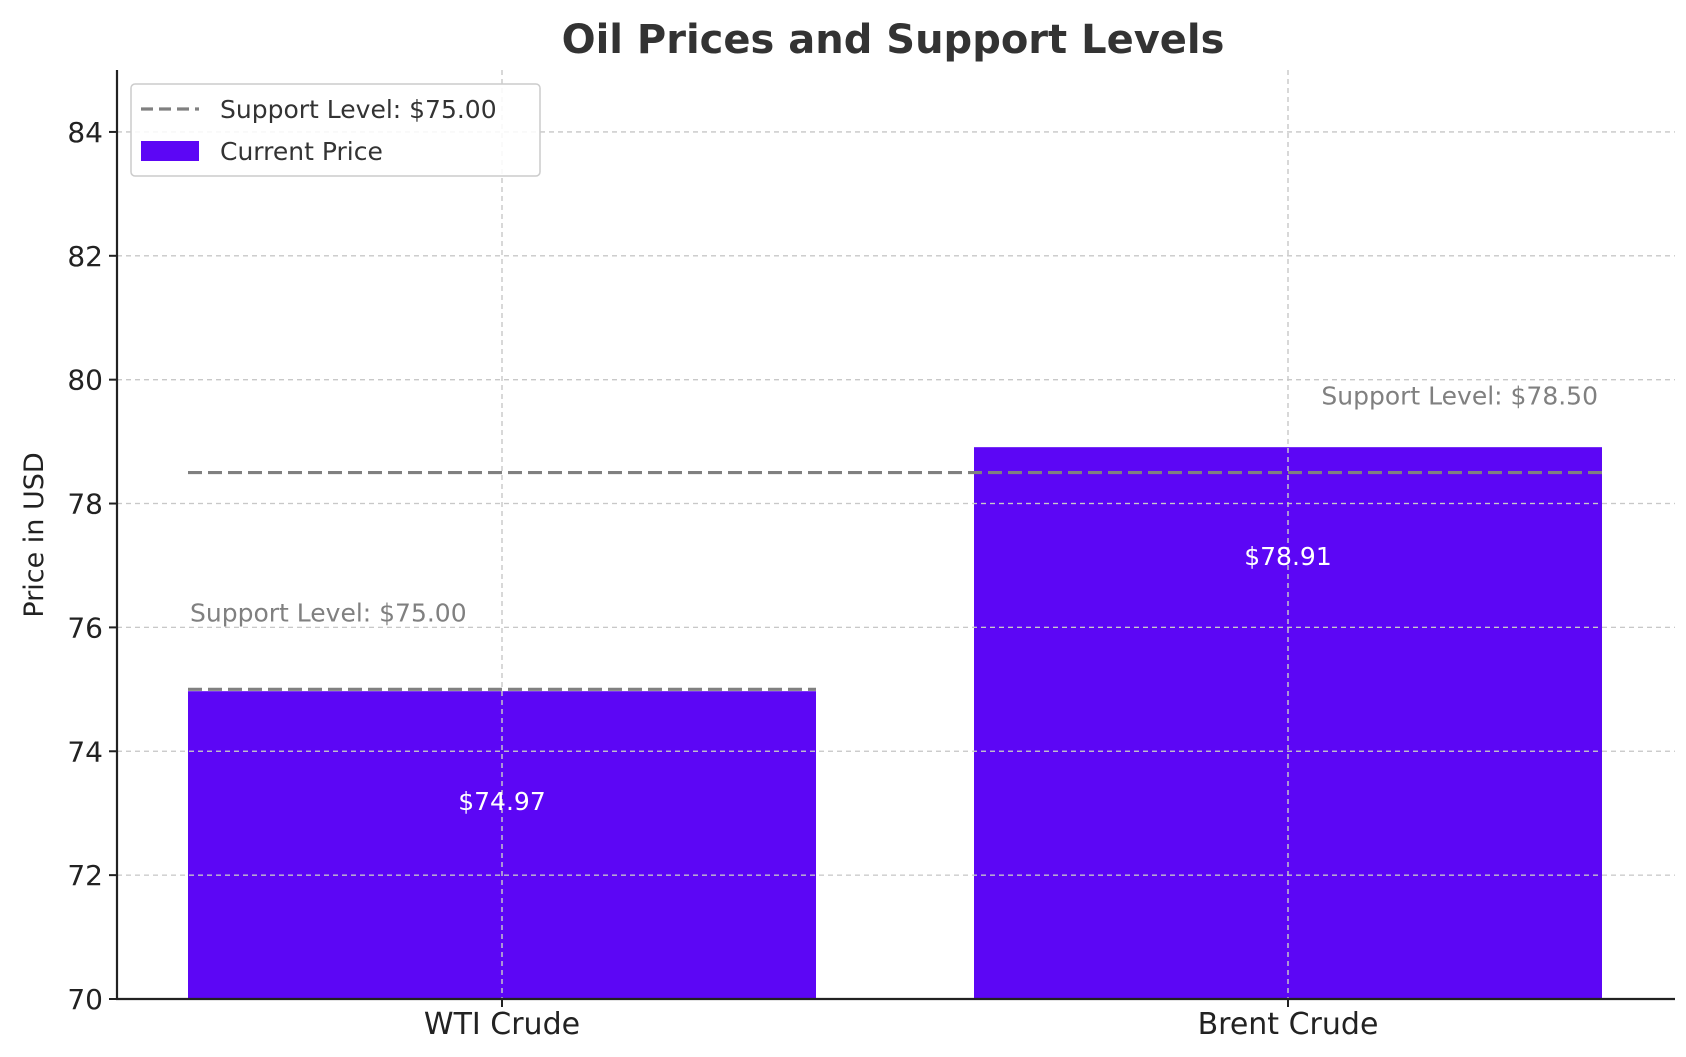 This screenshot has height=1057, width=1686. What do you see at coordinates (301, 151) in the screenshot?
I see `legend-label-price: Current Price` at bounding box center [301, 151].